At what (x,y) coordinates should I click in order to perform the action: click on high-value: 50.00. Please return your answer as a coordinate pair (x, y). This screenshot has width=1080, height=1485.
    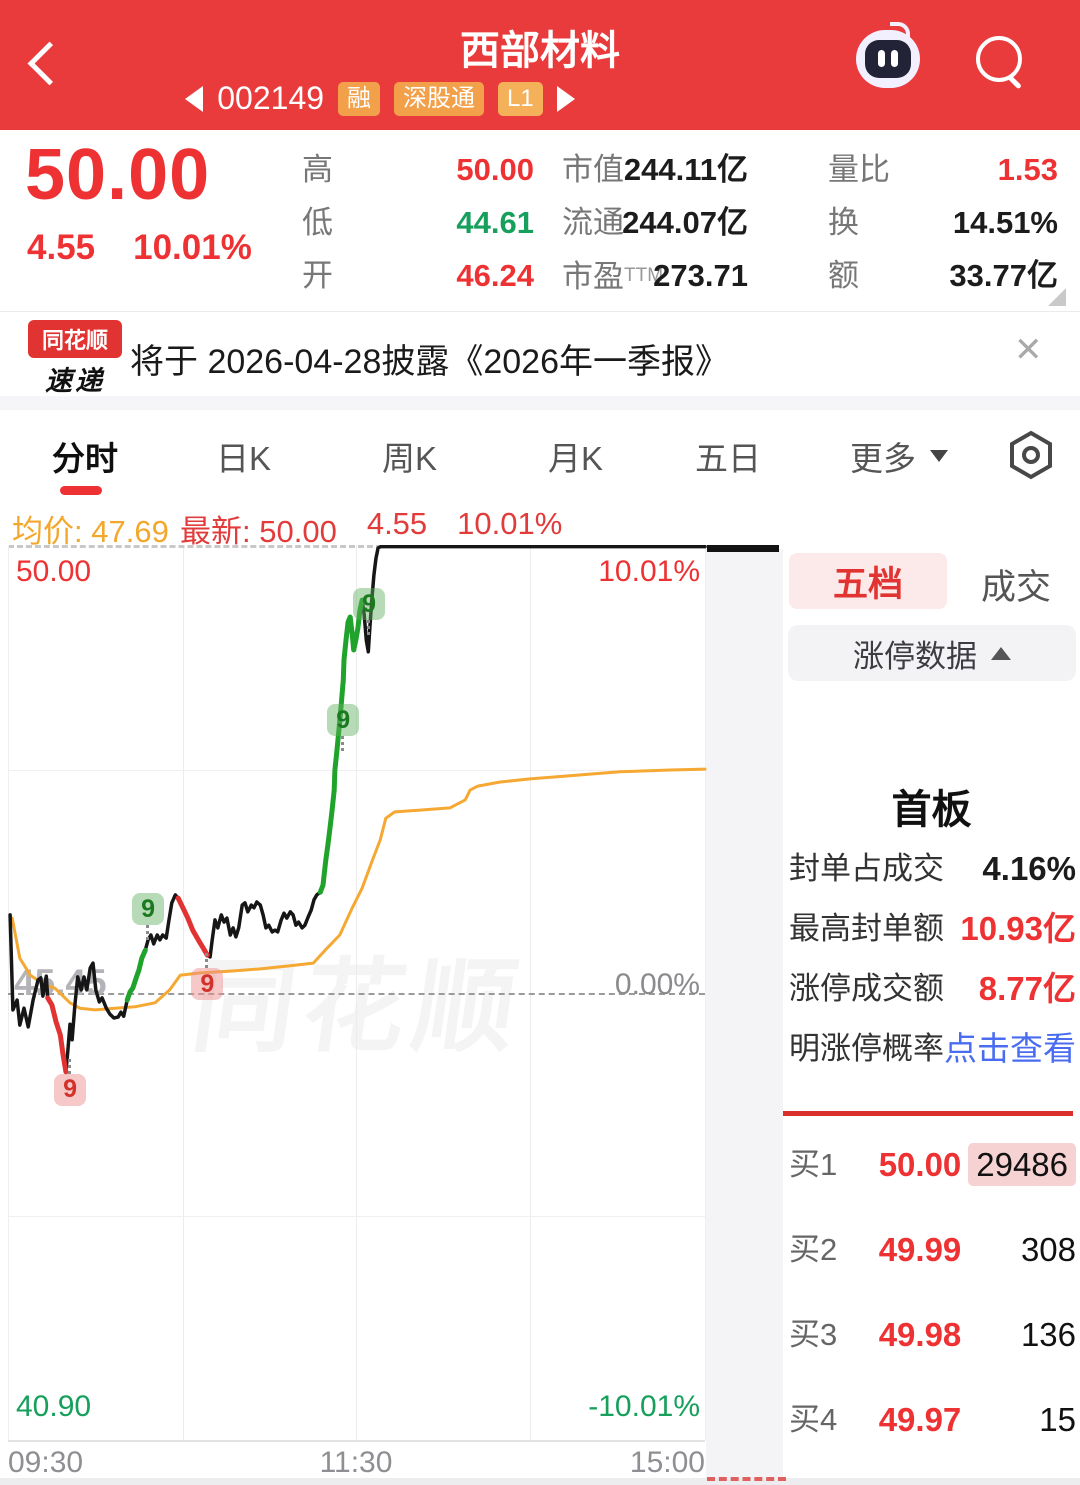
    Looking at the image, I should click on (495, 169).